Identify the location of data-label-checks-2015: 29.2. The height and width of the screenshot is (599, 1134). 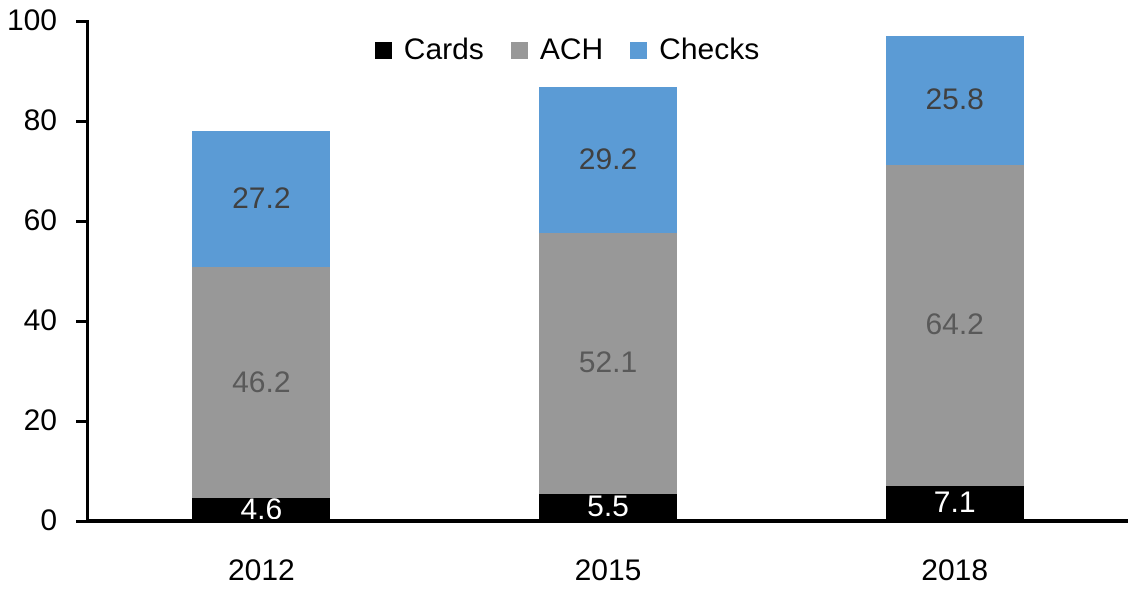
(608, 159).